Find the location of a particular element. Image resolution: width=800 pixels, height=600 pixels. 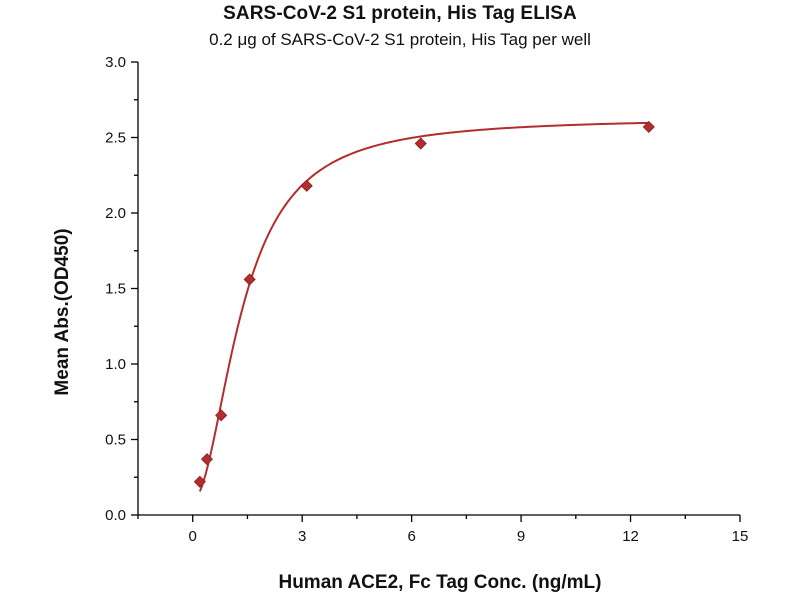

y-tick-label: 1.5 is located at coordinates (115, 289).